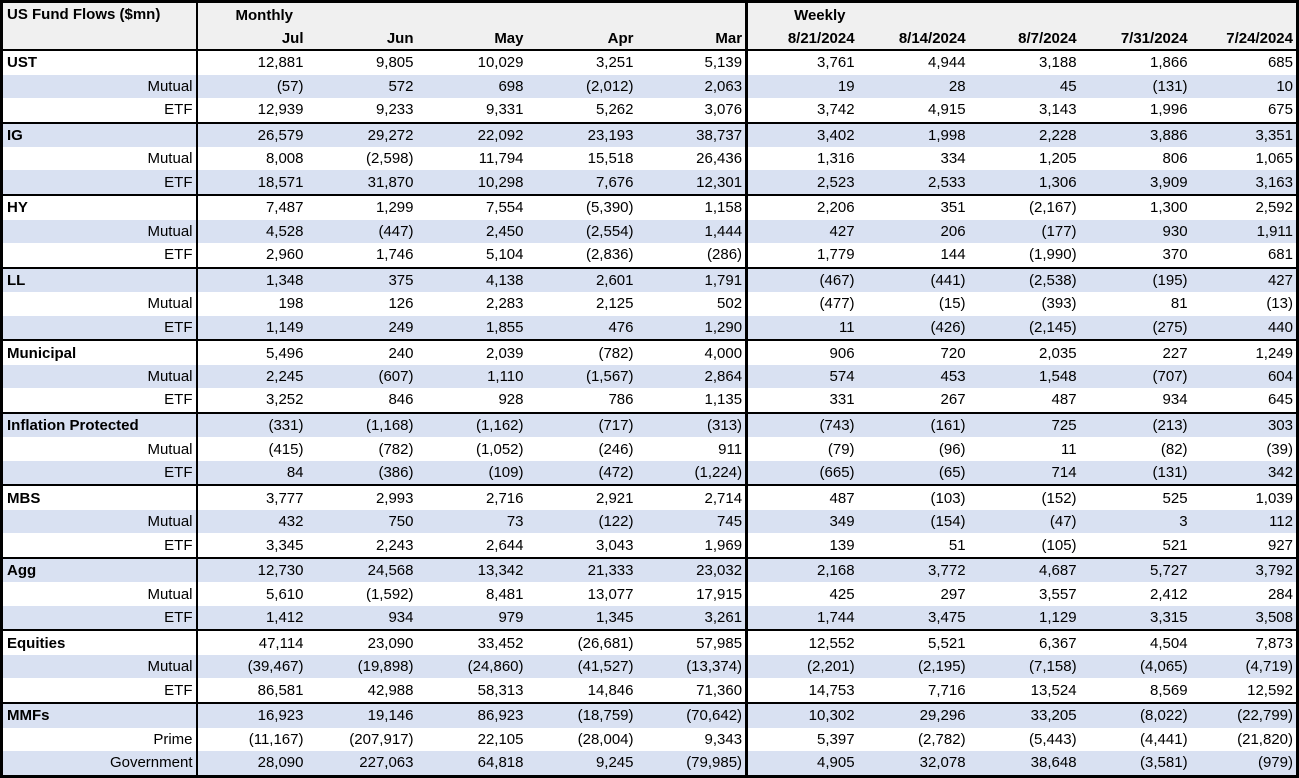 The width and height of the screenshot is (1299, 778). What do you see at coordinates (251, 667) in the screenshot?
I see `value-cell: (39,467)` at bounding box center [251, 667].